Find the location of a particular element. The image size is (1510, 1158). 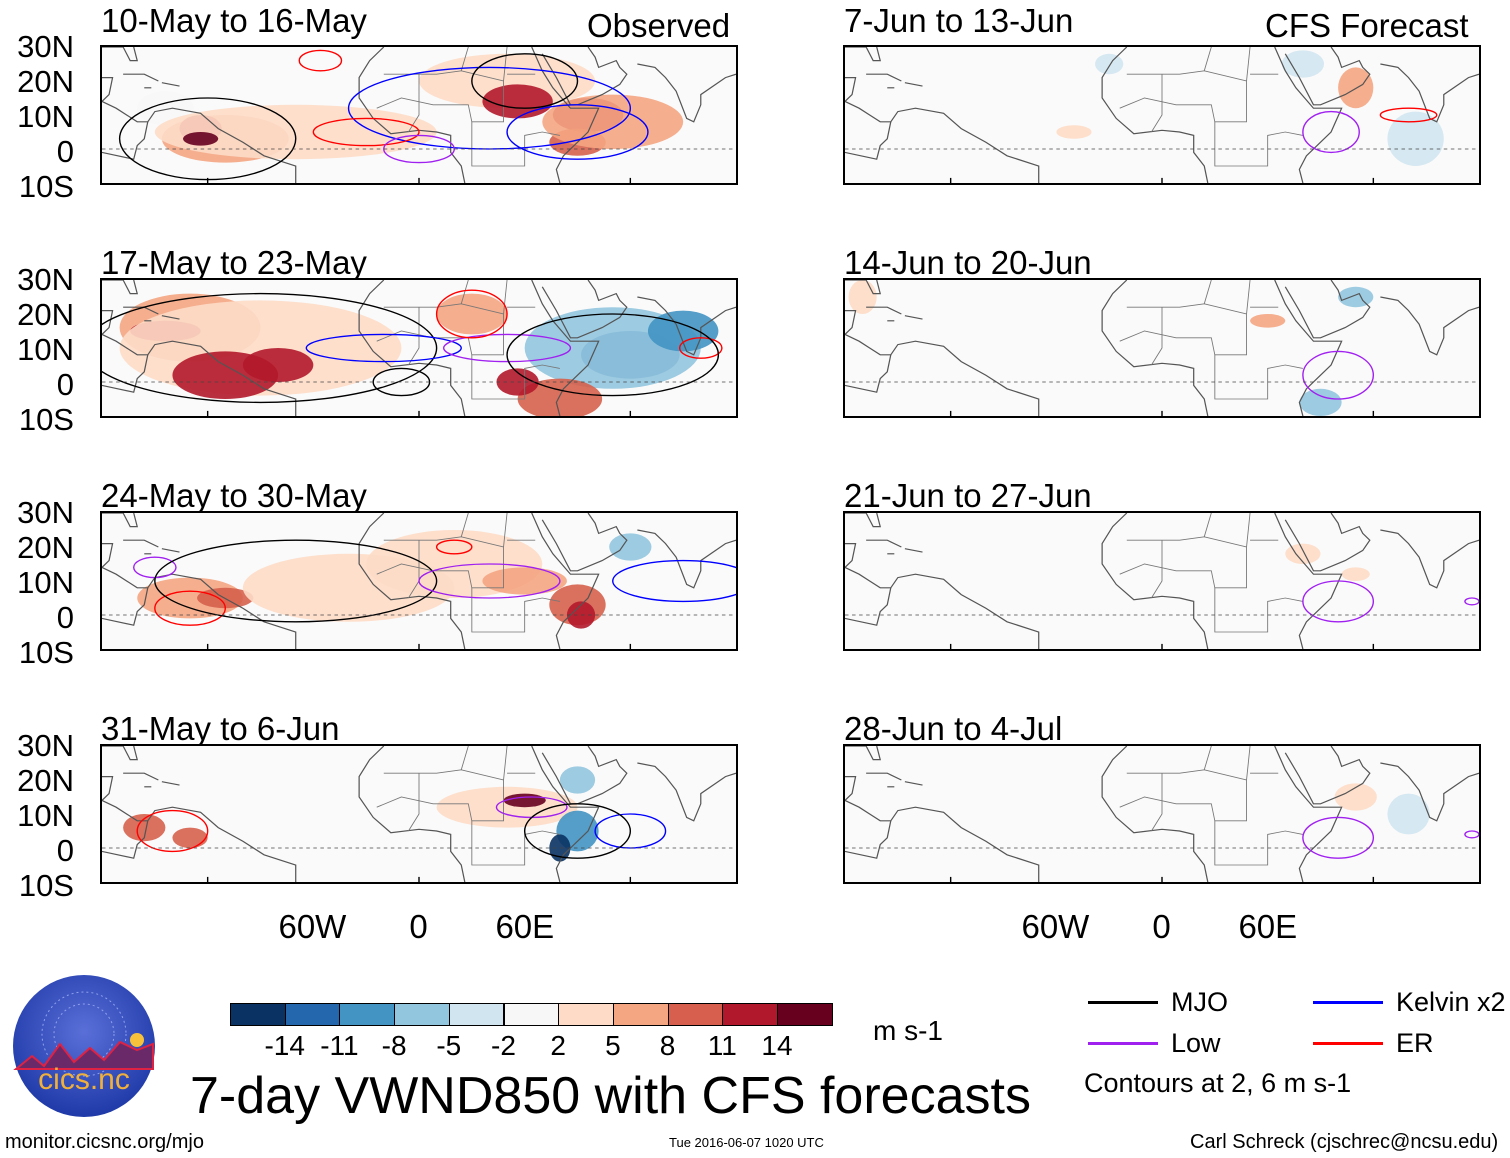

lon-label: 60E is located at coordinates (525, 926).